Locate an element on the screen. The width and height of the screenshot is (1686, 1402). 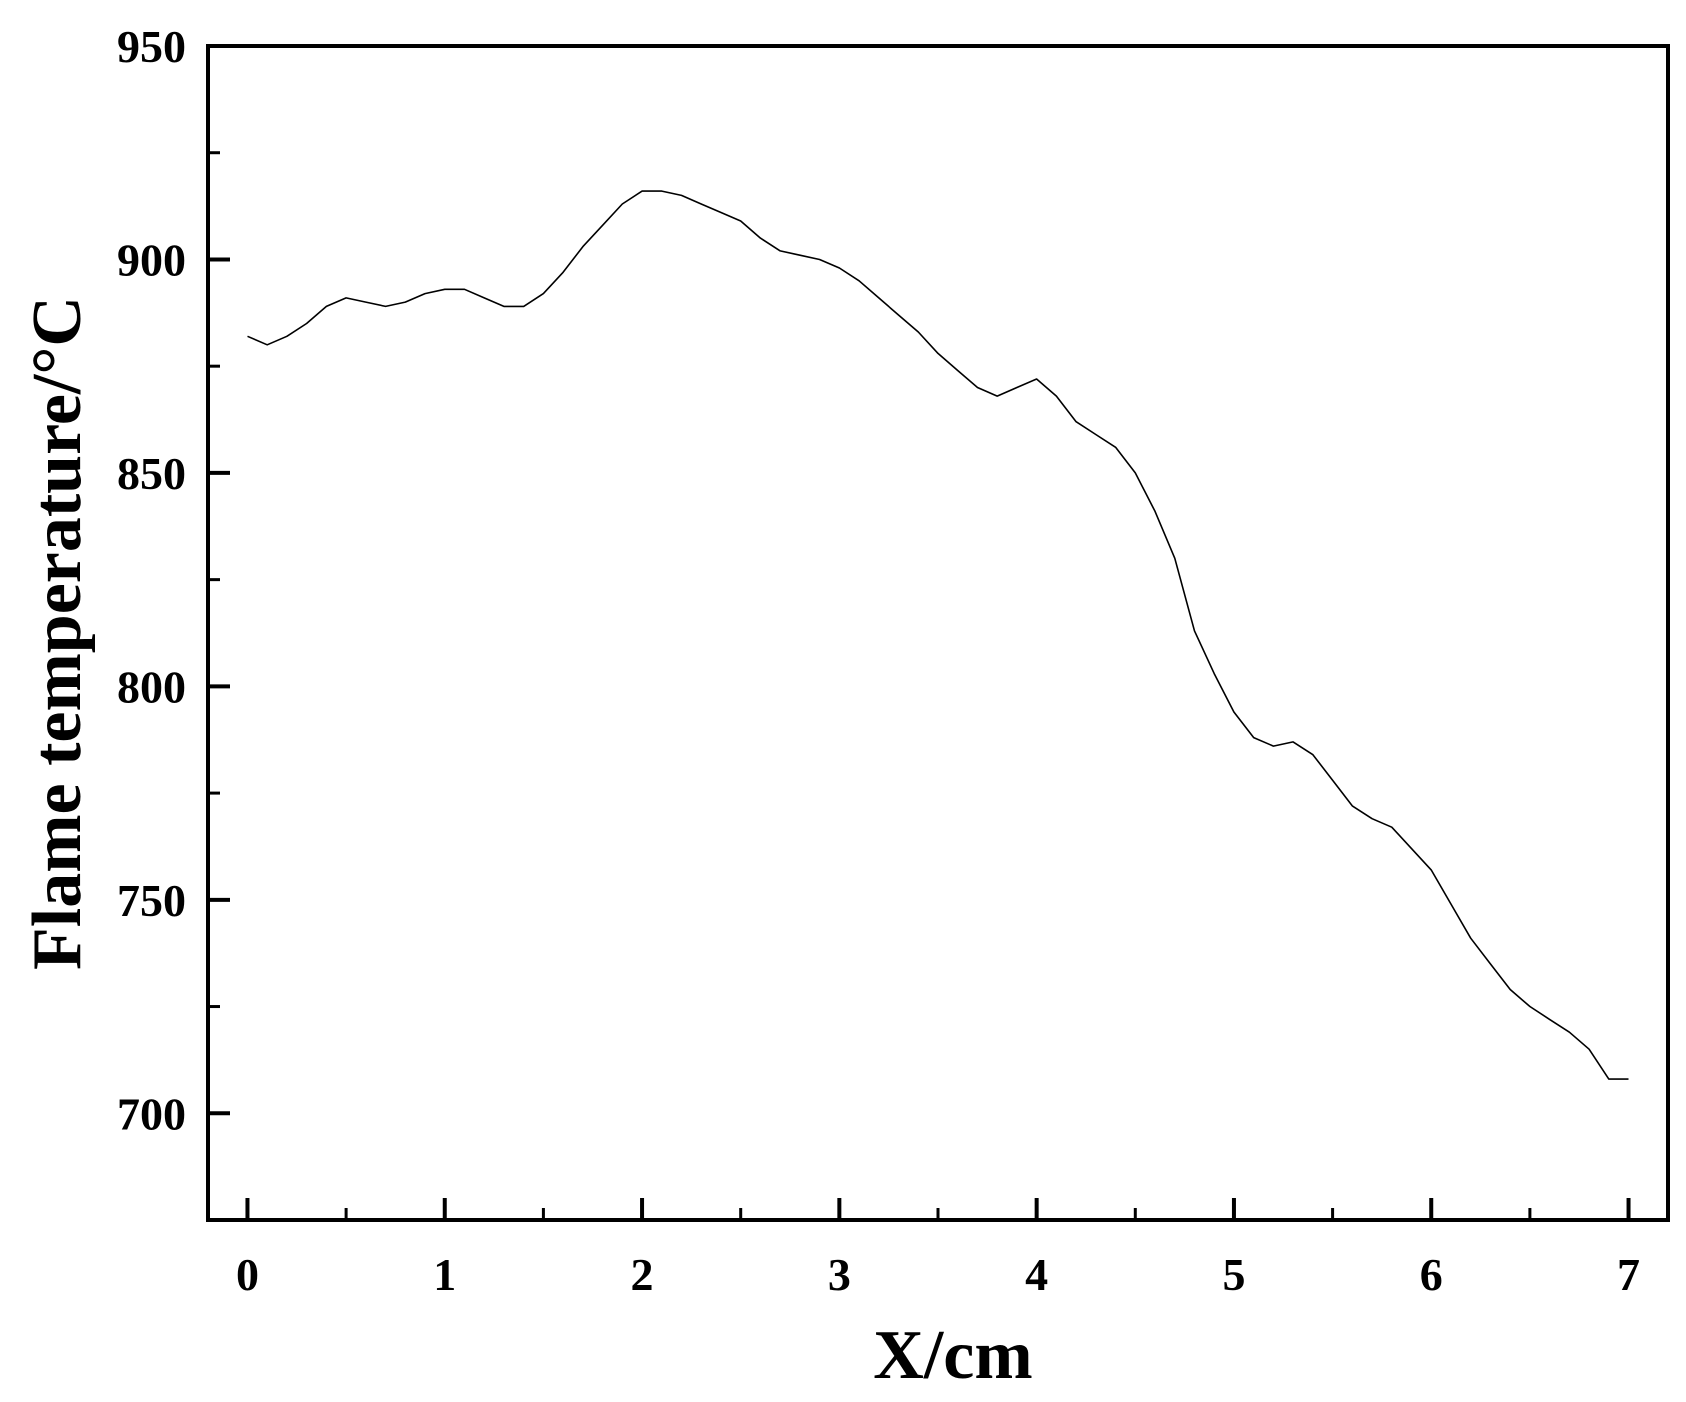
y-axis-title: Flame temperature/°C is located at coordinates (57, 633).